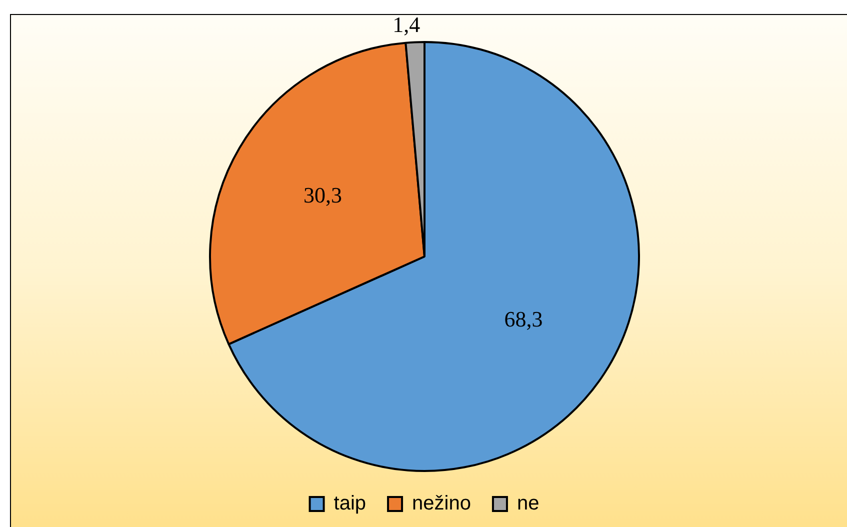 Image resolution: width=847 pixels, height=527 pixels. Describe the element at coordinates (323, 195) in the screenshot. I see `data-label: 30,3` at that location.